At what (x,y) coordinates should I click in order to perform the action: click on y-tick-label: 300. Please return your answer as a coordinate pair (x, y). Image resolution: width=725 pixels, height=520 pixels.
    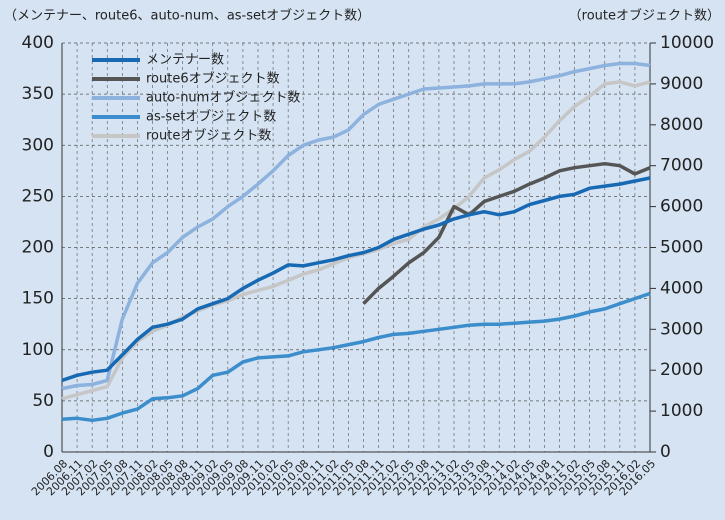
    Looking at the image, I should click on (38, 145).